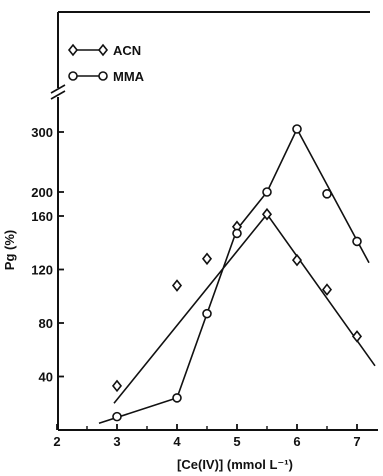  I want to click on x-tick-label-2: 2, so click(56, 441).